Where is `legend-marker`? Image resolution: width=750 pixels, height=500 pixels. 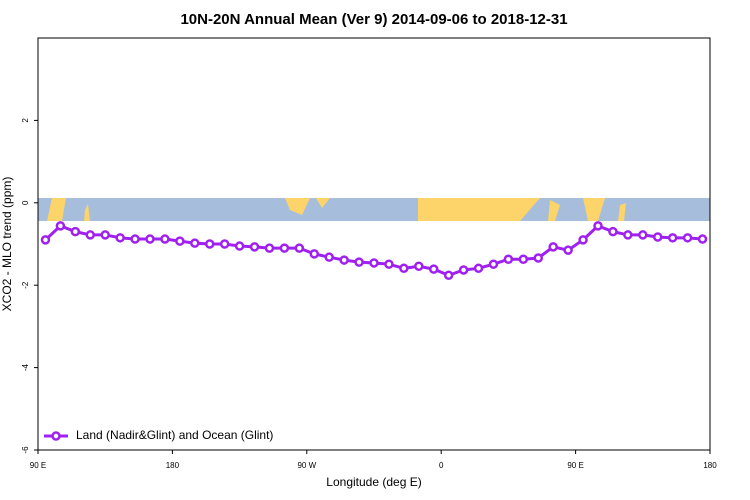
legend-marker is located at coordinates (56, 436).